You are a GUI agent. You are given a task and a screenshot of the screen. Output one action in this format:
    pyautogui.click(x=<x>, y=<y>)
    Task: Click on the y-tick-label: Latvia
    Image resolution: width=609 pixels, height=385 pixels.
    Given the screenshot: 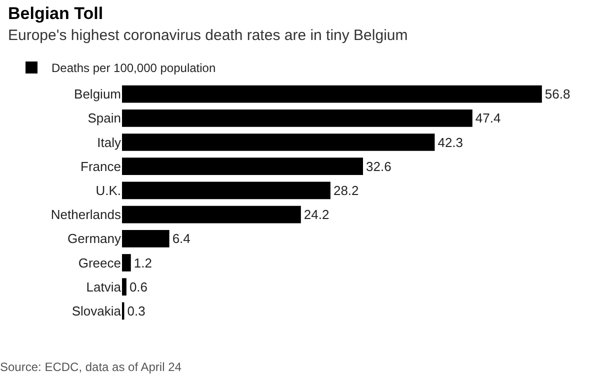 What is the action you would take?
    pyautogui.click(x=104, y=286)
    